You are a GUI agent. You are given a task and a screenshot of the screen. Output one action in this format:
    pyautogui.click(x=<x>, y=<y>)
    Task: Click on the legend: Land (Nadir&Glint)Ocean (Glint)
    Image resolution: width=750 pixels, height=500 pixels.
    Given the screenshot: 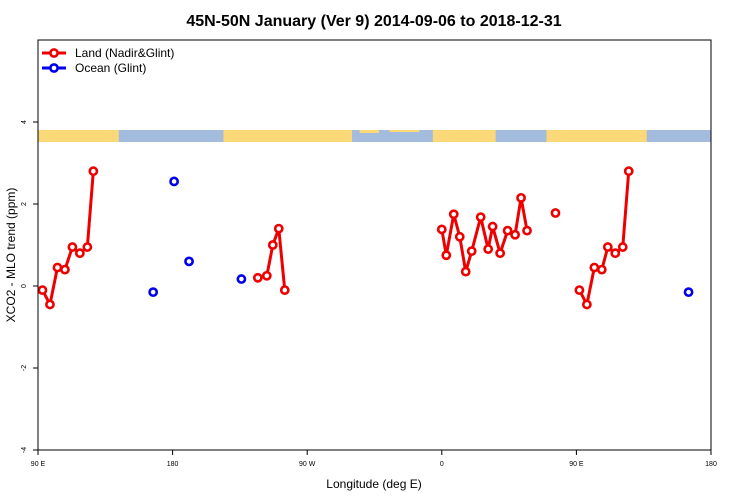 What is the action you would take?
    pyautogui.click(x=108, y=60)
    